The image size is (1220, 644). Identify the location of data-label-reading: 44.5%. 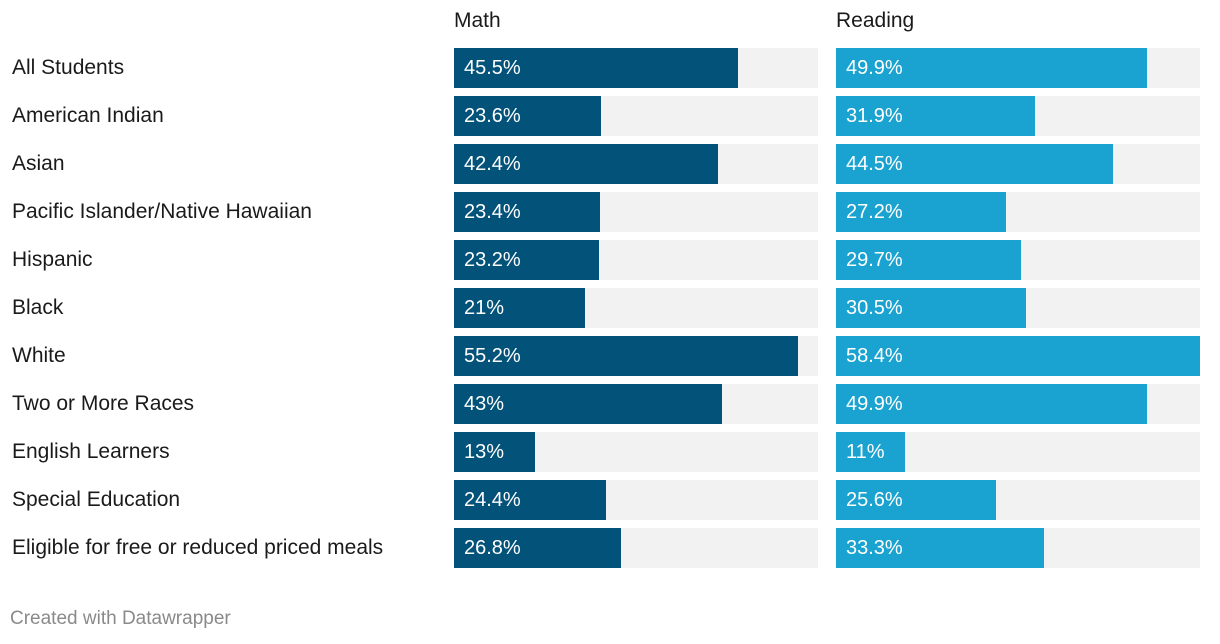
(874, 164).